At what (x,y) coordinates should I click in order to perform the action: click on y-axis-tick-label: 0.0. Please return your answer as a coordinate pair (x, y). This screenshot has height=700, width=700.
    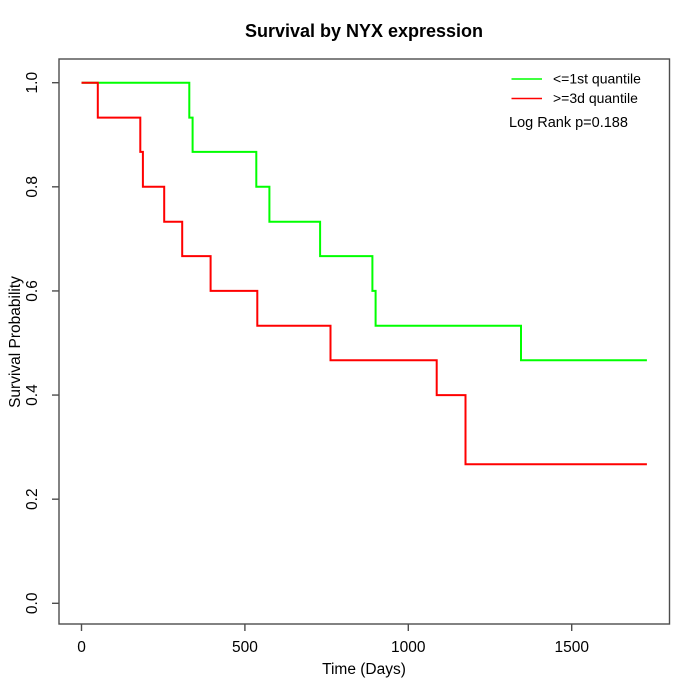
    Looking at the image, I should click on (32, 603).